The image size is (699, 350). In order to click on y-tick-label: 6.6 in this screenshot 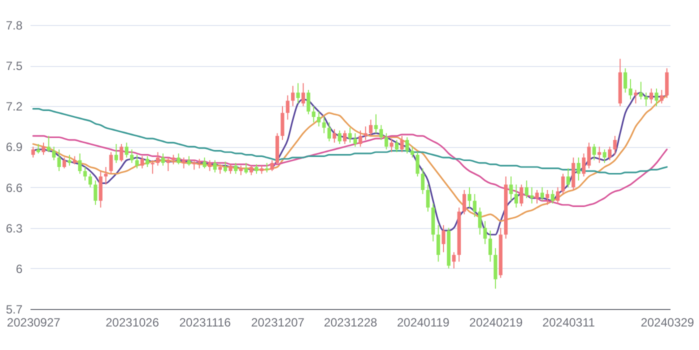, I will do `click(14, 187)`.